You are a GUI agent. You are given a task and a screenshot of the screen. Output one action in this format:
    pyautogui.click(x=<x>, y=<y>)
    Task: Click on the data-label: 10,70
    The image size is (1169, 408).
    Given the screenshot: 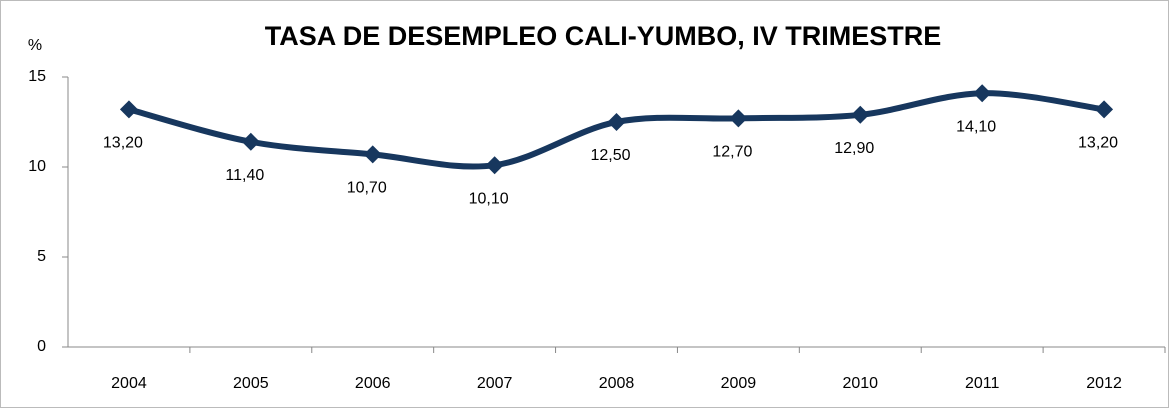 What is the action you would take?
    pyautogui.click(x=367, y=188)
    